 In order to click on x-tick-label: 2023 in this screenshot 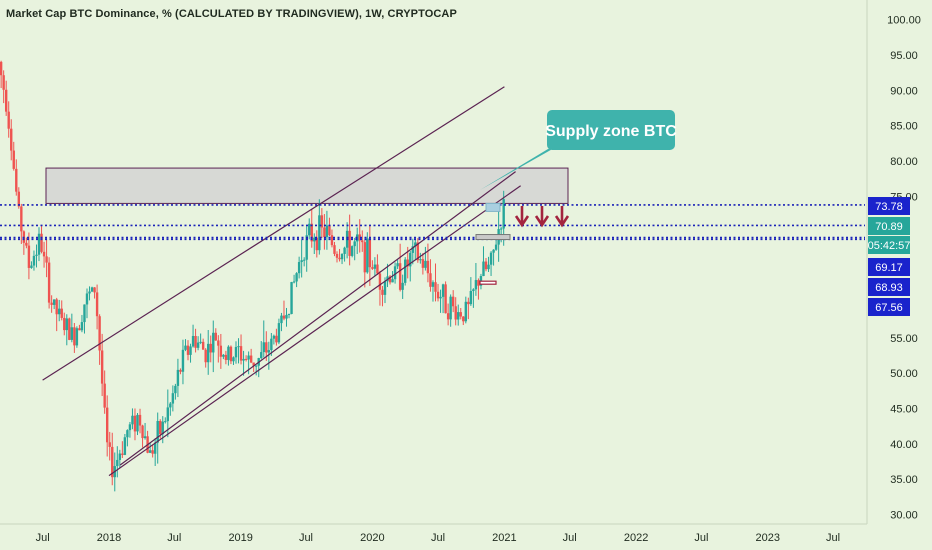, I will do `click(768, 538)`.